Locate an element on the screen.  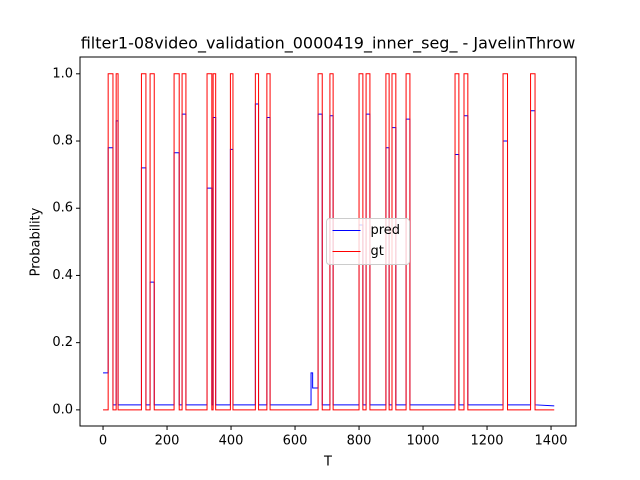
x-tick-label: 1200 is located at coordinates (486, 441).